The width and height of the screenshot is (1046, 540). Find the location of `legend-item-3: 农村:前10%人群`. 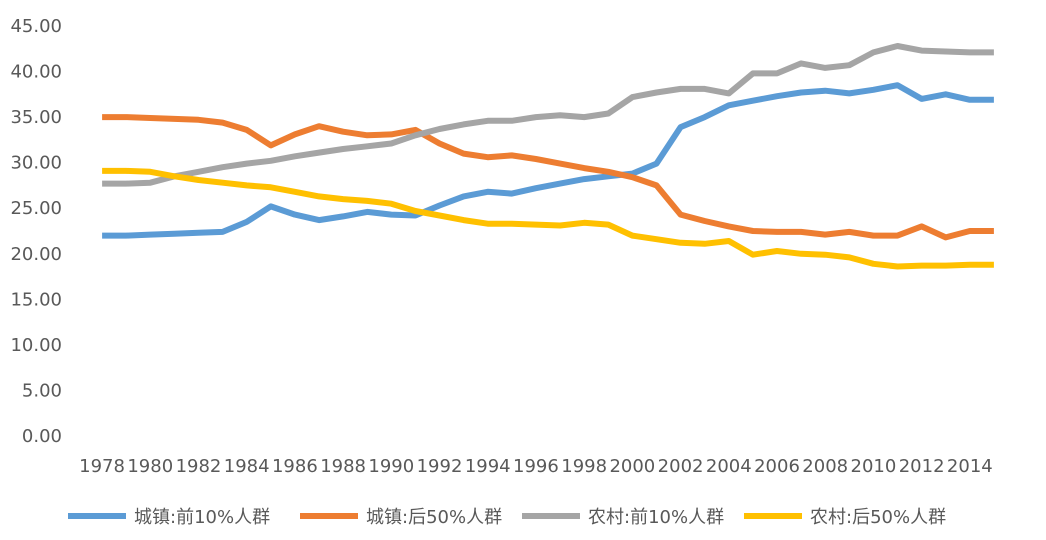

legend-item-3: 农村:前10%人群 is located at coordinates (623, 517).